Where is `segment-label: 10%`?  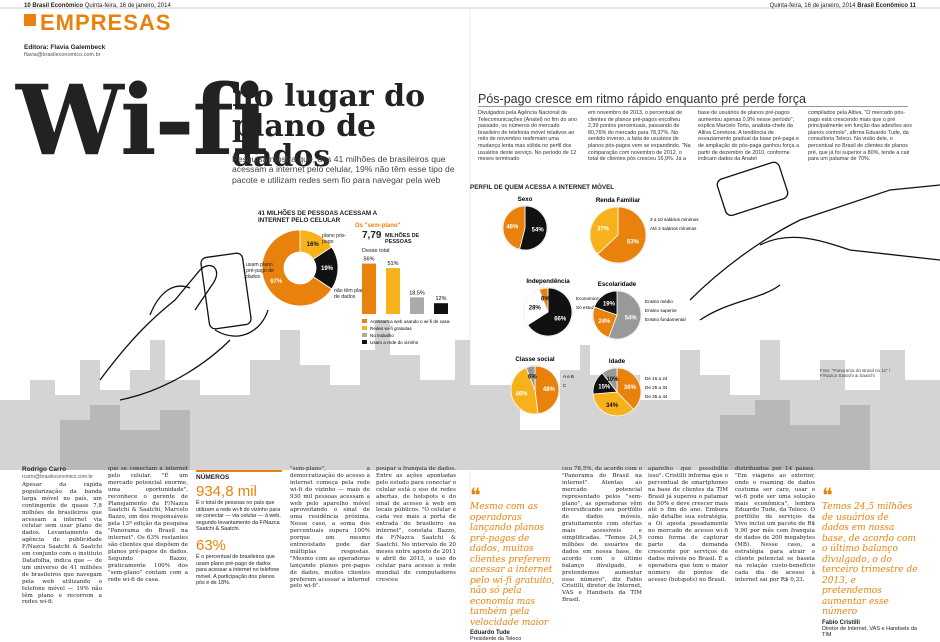 segment-label: 10% is located at coordinates (612, 380).